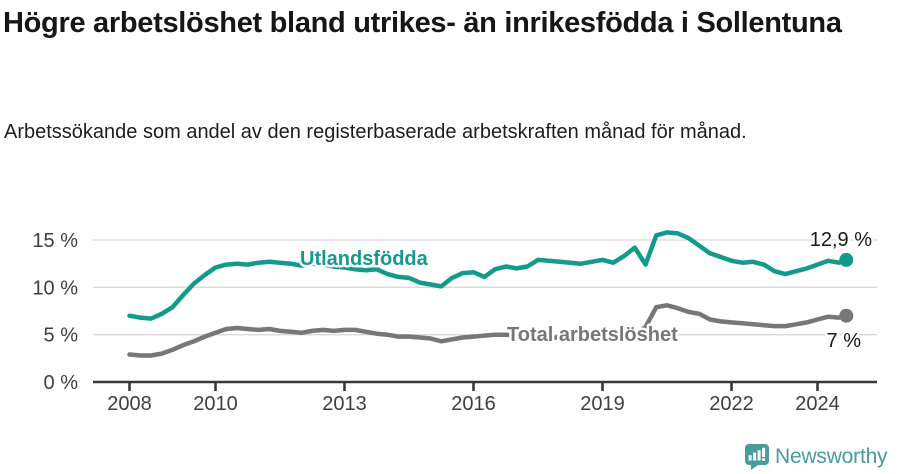  I want to click on x-tick-label: 2010, so click(215, 404).